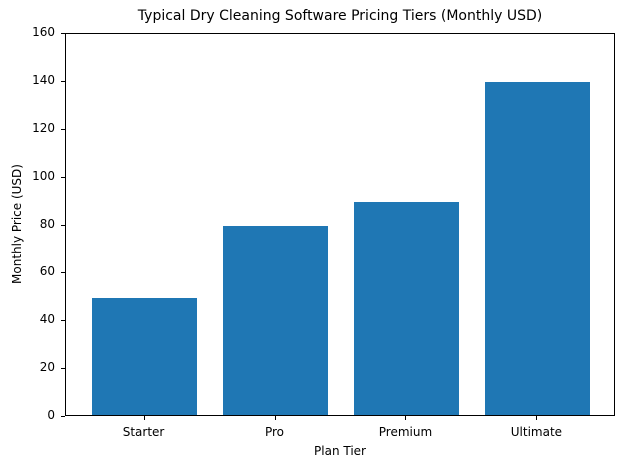 The width and height of the screenshot is (630, 470). What do you see at coordinates (47, 367) in the screenshot?
I see `y-tick-label: 20` at bounding box center [47, 367].